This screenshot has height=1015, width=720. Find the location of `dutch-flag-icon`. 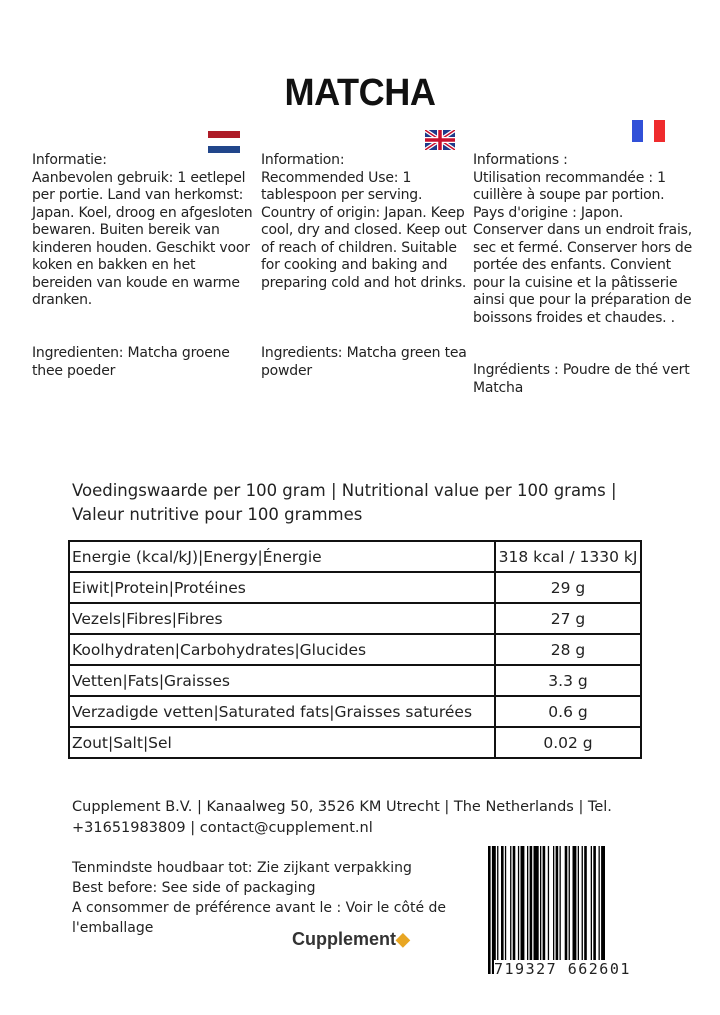

dutch-flag-icon is located at coordinates (224, 142).